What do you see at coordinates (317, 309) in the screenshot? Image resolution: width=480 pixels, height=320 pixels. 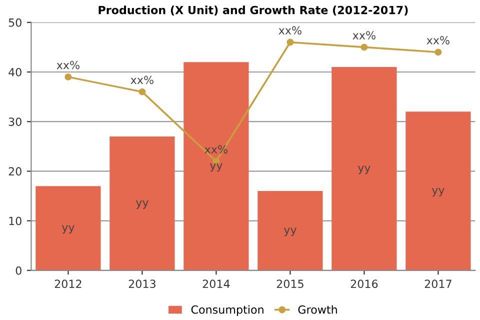 I see `legend-label: Growth` at bounding box center [317, 309].